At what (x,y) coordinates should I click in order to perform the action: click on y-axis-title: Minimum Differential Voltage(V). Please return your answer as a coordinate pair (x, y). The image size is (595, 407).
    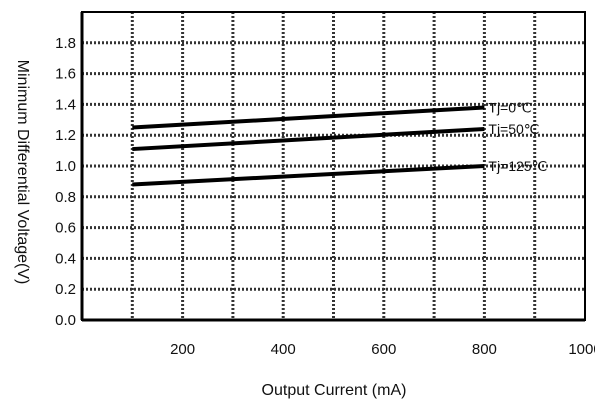
    Looking at the image, I should click on (22, 172).